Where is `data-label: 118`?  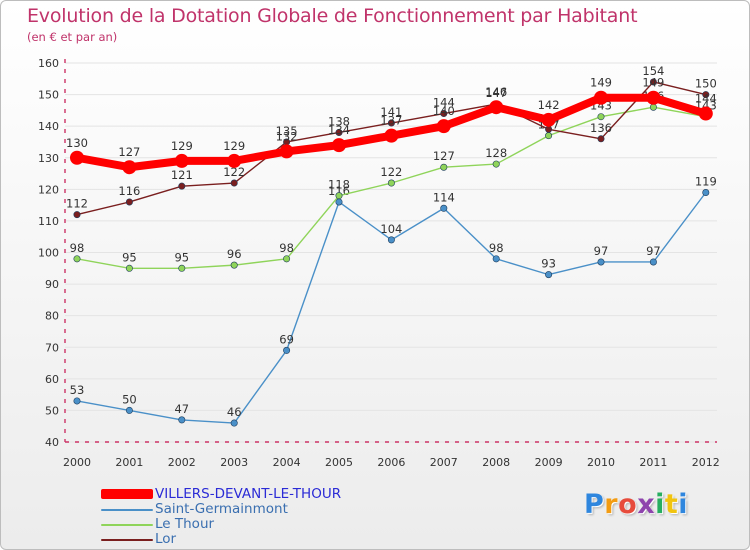 data-label: 118 is located at coordinates (339, 185).